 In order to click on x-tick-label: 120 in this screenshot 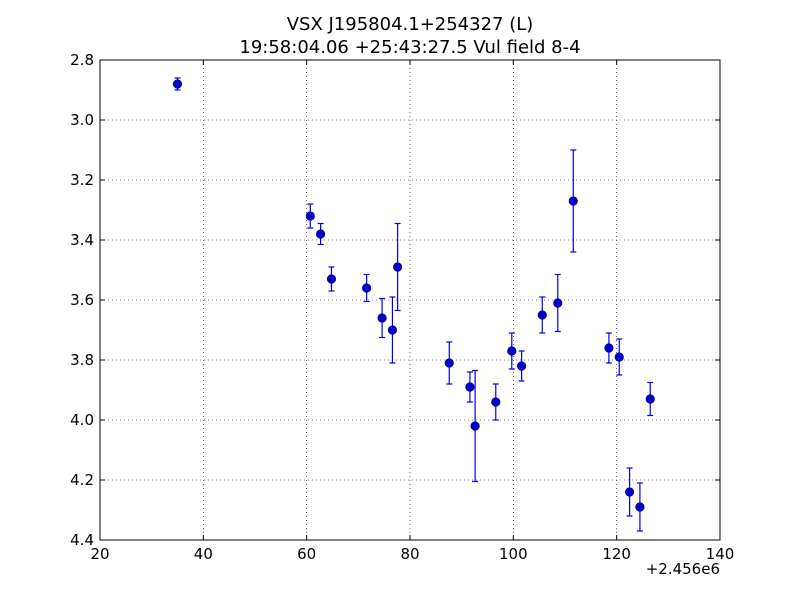, I will do `click(616, 554)`.